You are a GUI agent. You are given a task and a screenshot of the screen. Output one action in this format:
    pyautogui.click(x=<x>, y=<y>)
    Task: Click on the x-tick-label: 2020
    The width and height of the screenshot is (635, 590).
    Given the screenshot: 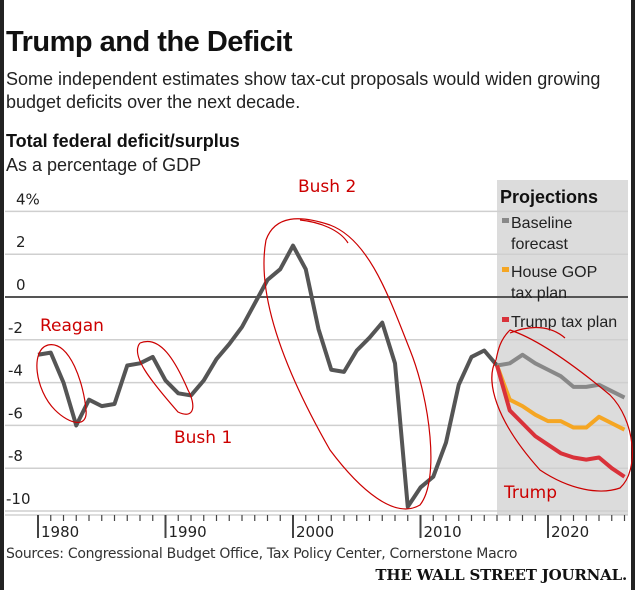 What is the action you would take?
    pyautogui.click(x=570, y=532)
    